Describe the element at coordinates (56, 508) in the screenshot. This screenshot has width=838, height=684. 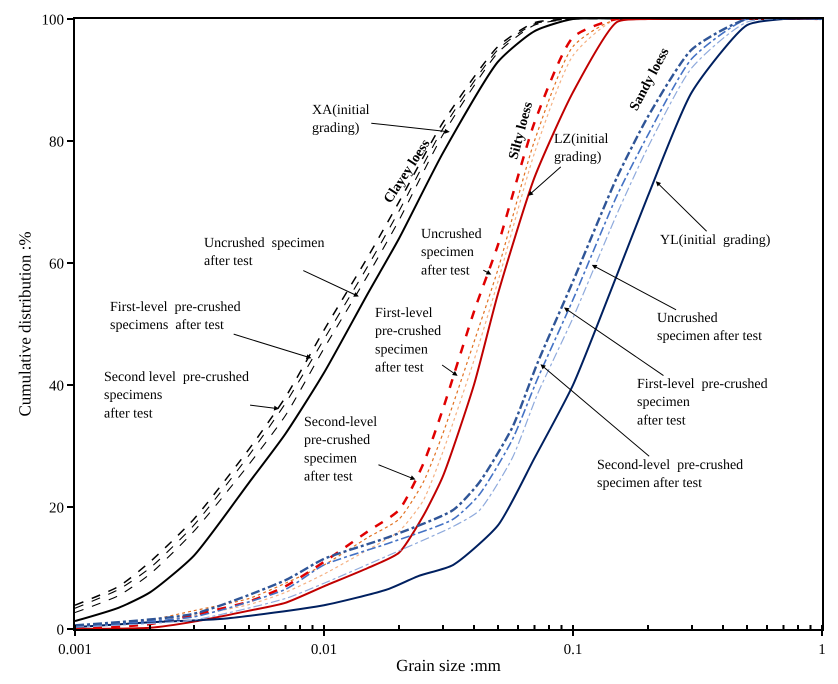
I see `y-tick-label: 20` at that location.